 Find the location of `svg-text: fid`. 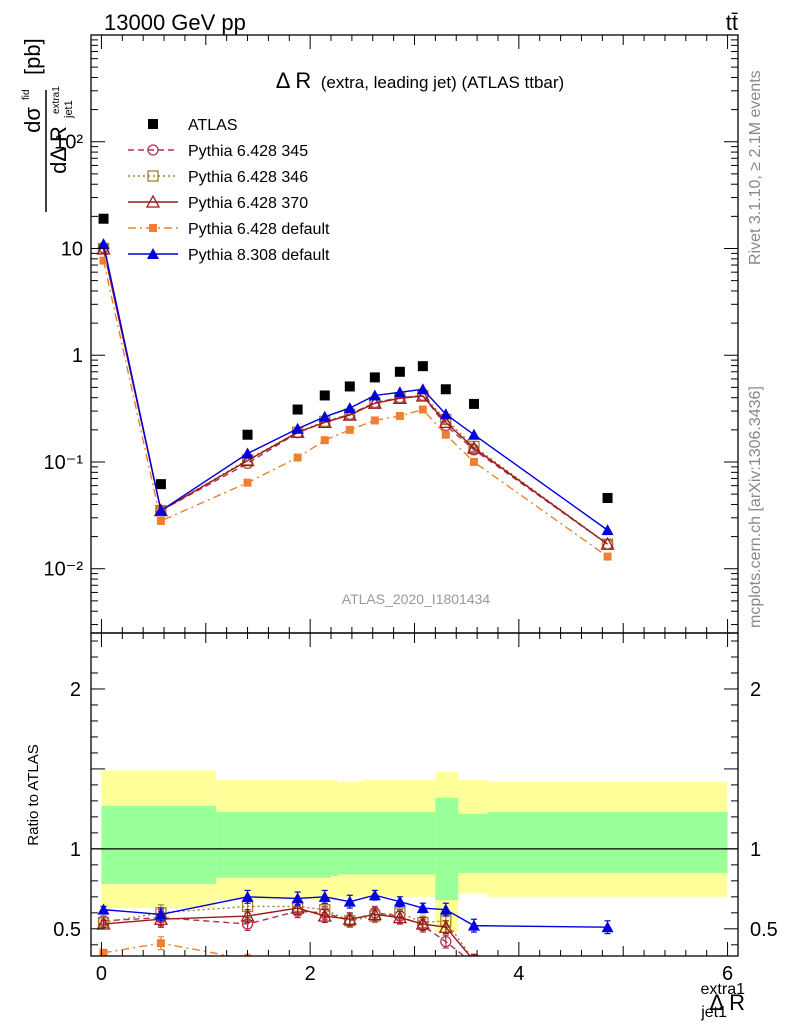

svg-text: fid is located at coordinates (26, 94).